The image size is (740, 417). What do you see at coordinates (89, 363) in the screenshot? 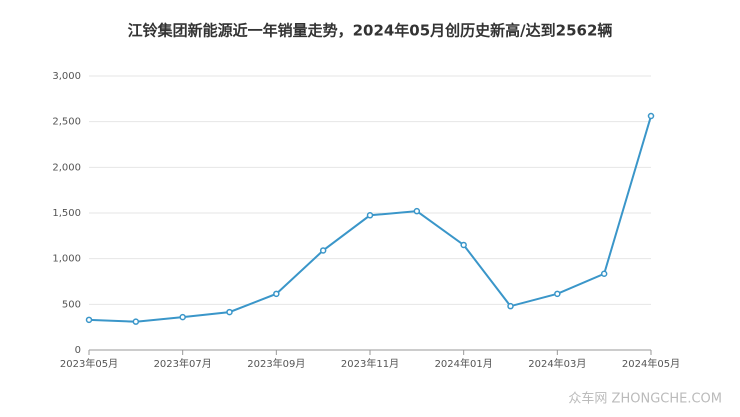
I see `x-tick-label: 2023年05月` at bounding box center [89, 363].